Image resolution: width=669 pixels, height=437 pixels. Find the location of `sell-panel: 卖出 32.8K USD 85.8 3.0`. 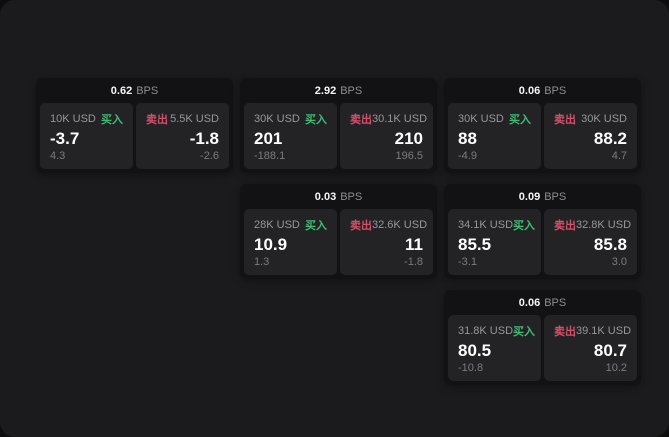

sell-panel: 卖出 32.8K USD 85.8 3.0 is located at coordinates (590, 242).